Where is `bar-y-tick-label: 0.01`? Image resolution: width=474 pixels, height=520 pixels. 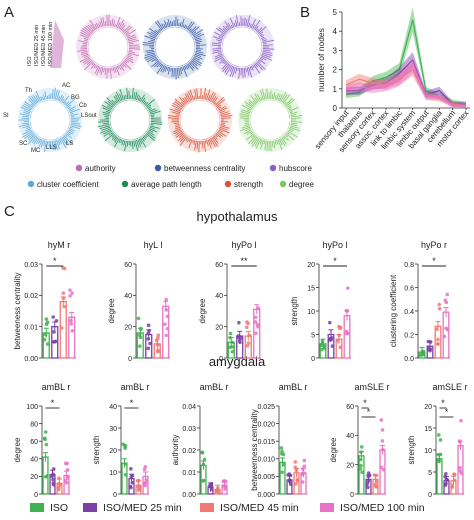 bar-y-tick-label: 0.01 is located at coordinates (31, 327).